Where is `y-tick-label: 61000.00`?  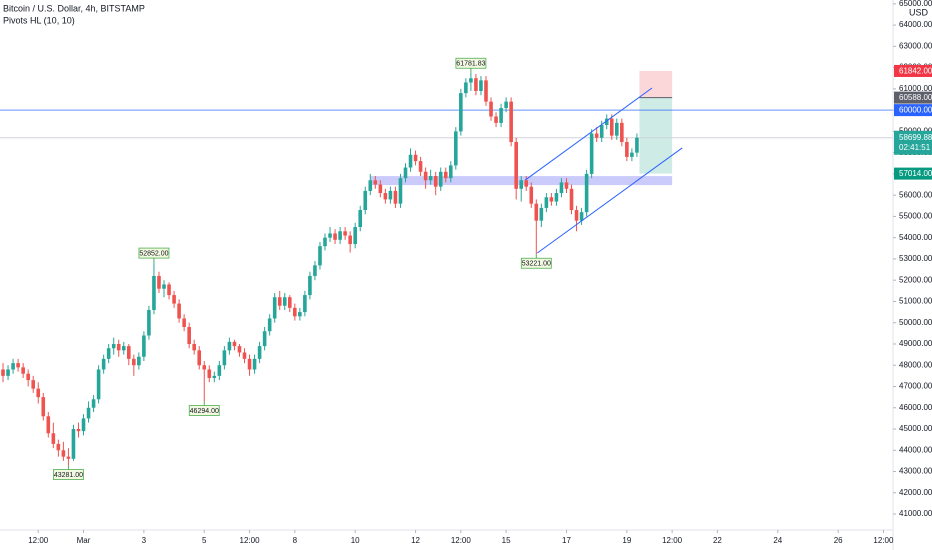 y-tick-label: 61000.00 is located at coordinates (915, 88).